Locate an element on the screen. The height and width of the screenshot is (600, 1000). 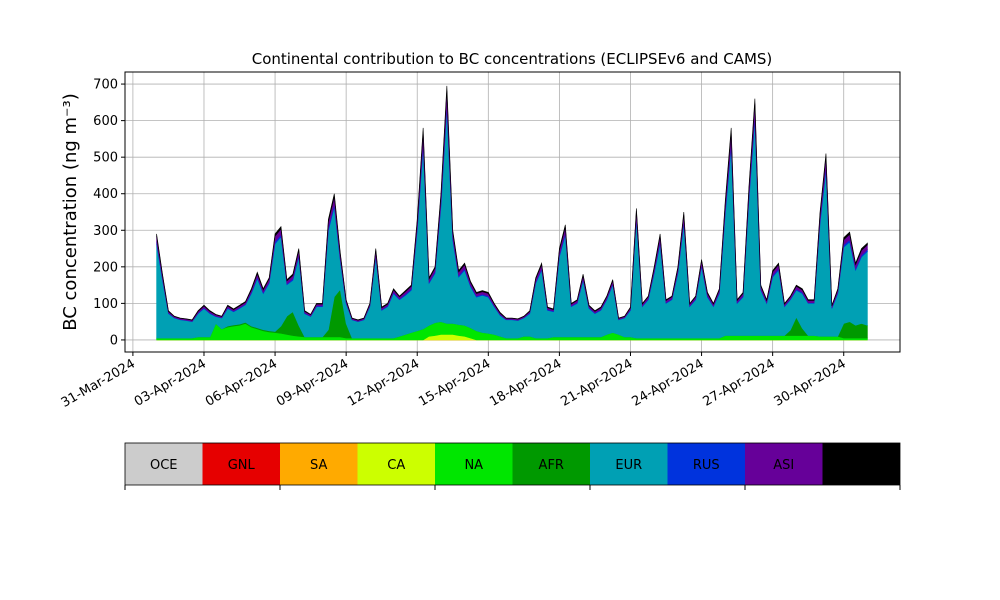
legend-label: OCE is located at coordinates (164, 465).